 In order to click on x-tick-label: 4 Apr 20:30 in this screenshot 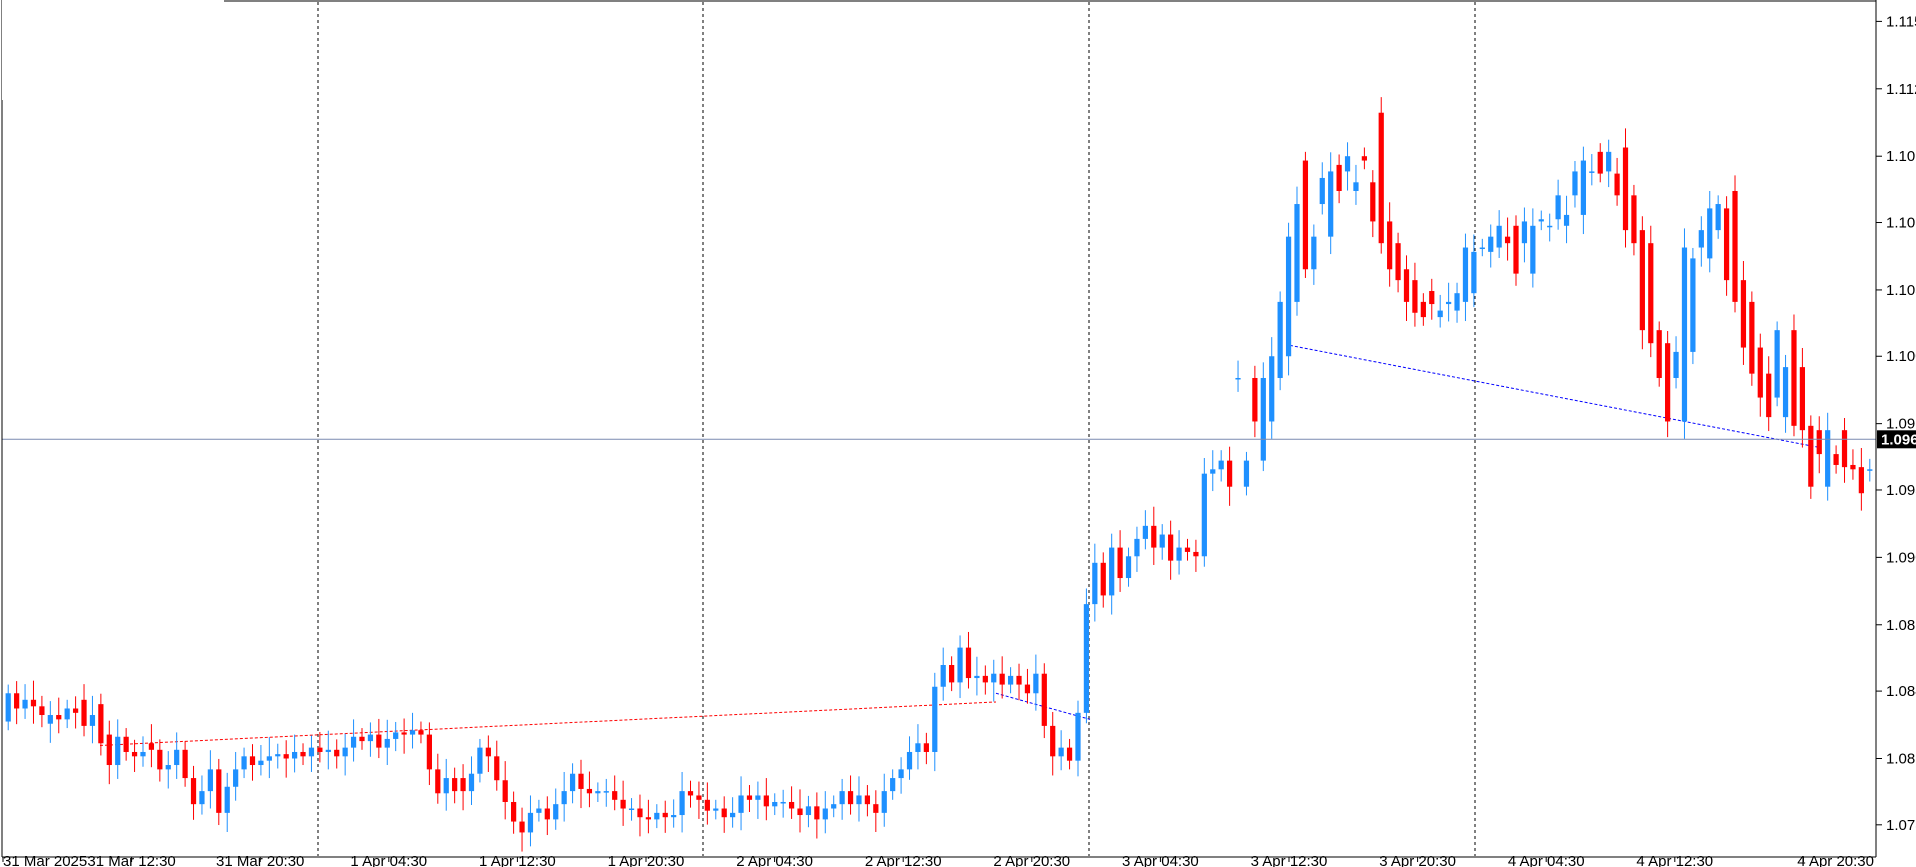, I will do `click(1835, 860)`.